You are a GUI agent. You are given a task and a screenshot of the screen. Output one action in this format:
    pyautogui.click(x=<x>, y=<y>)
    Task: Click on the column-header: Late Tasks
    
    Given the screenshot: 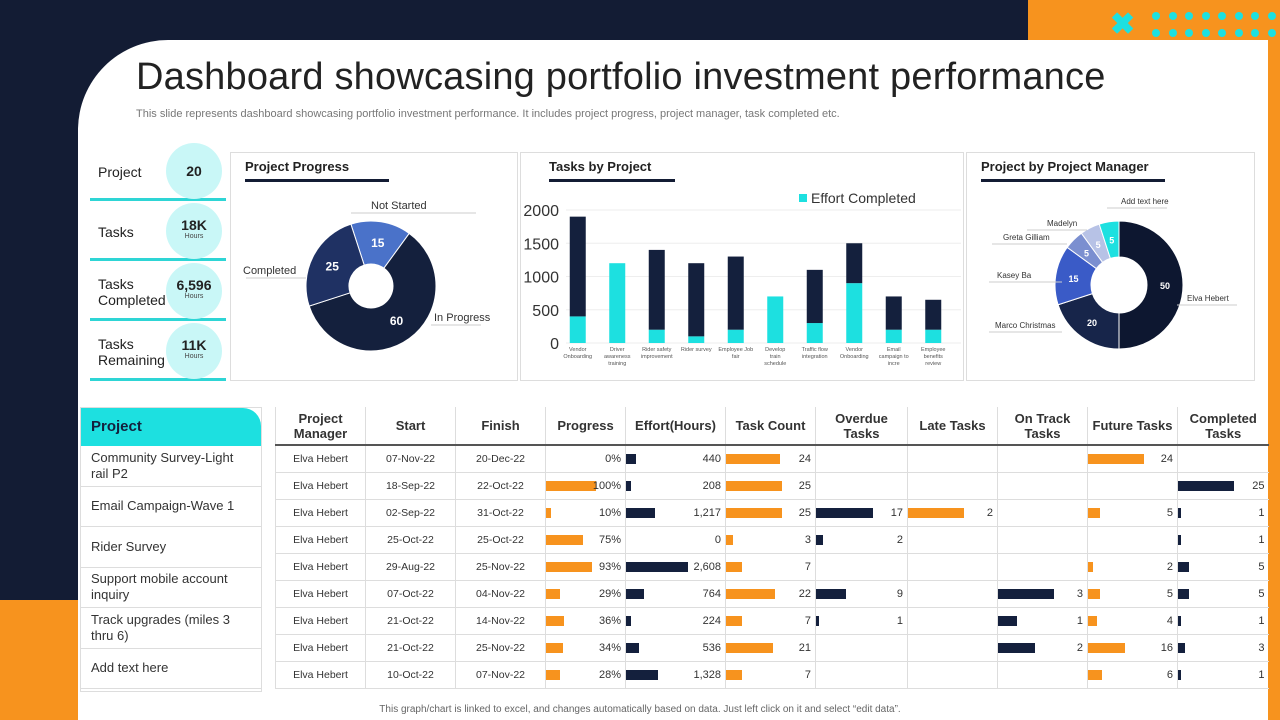 What is the action you would take?
    pyautogui.click(x=952, y=426)
    